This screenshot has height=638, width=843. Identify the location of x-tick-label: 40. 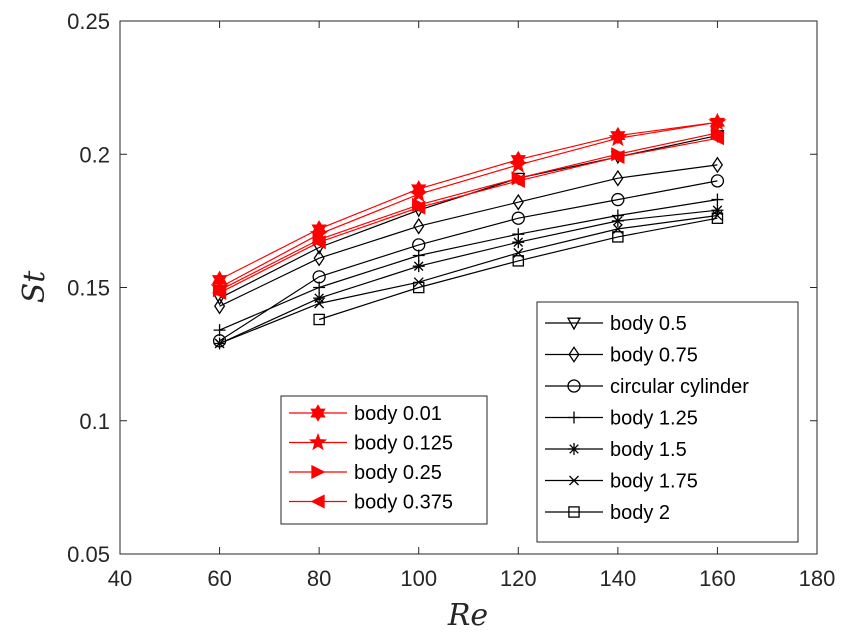
(120, 578).